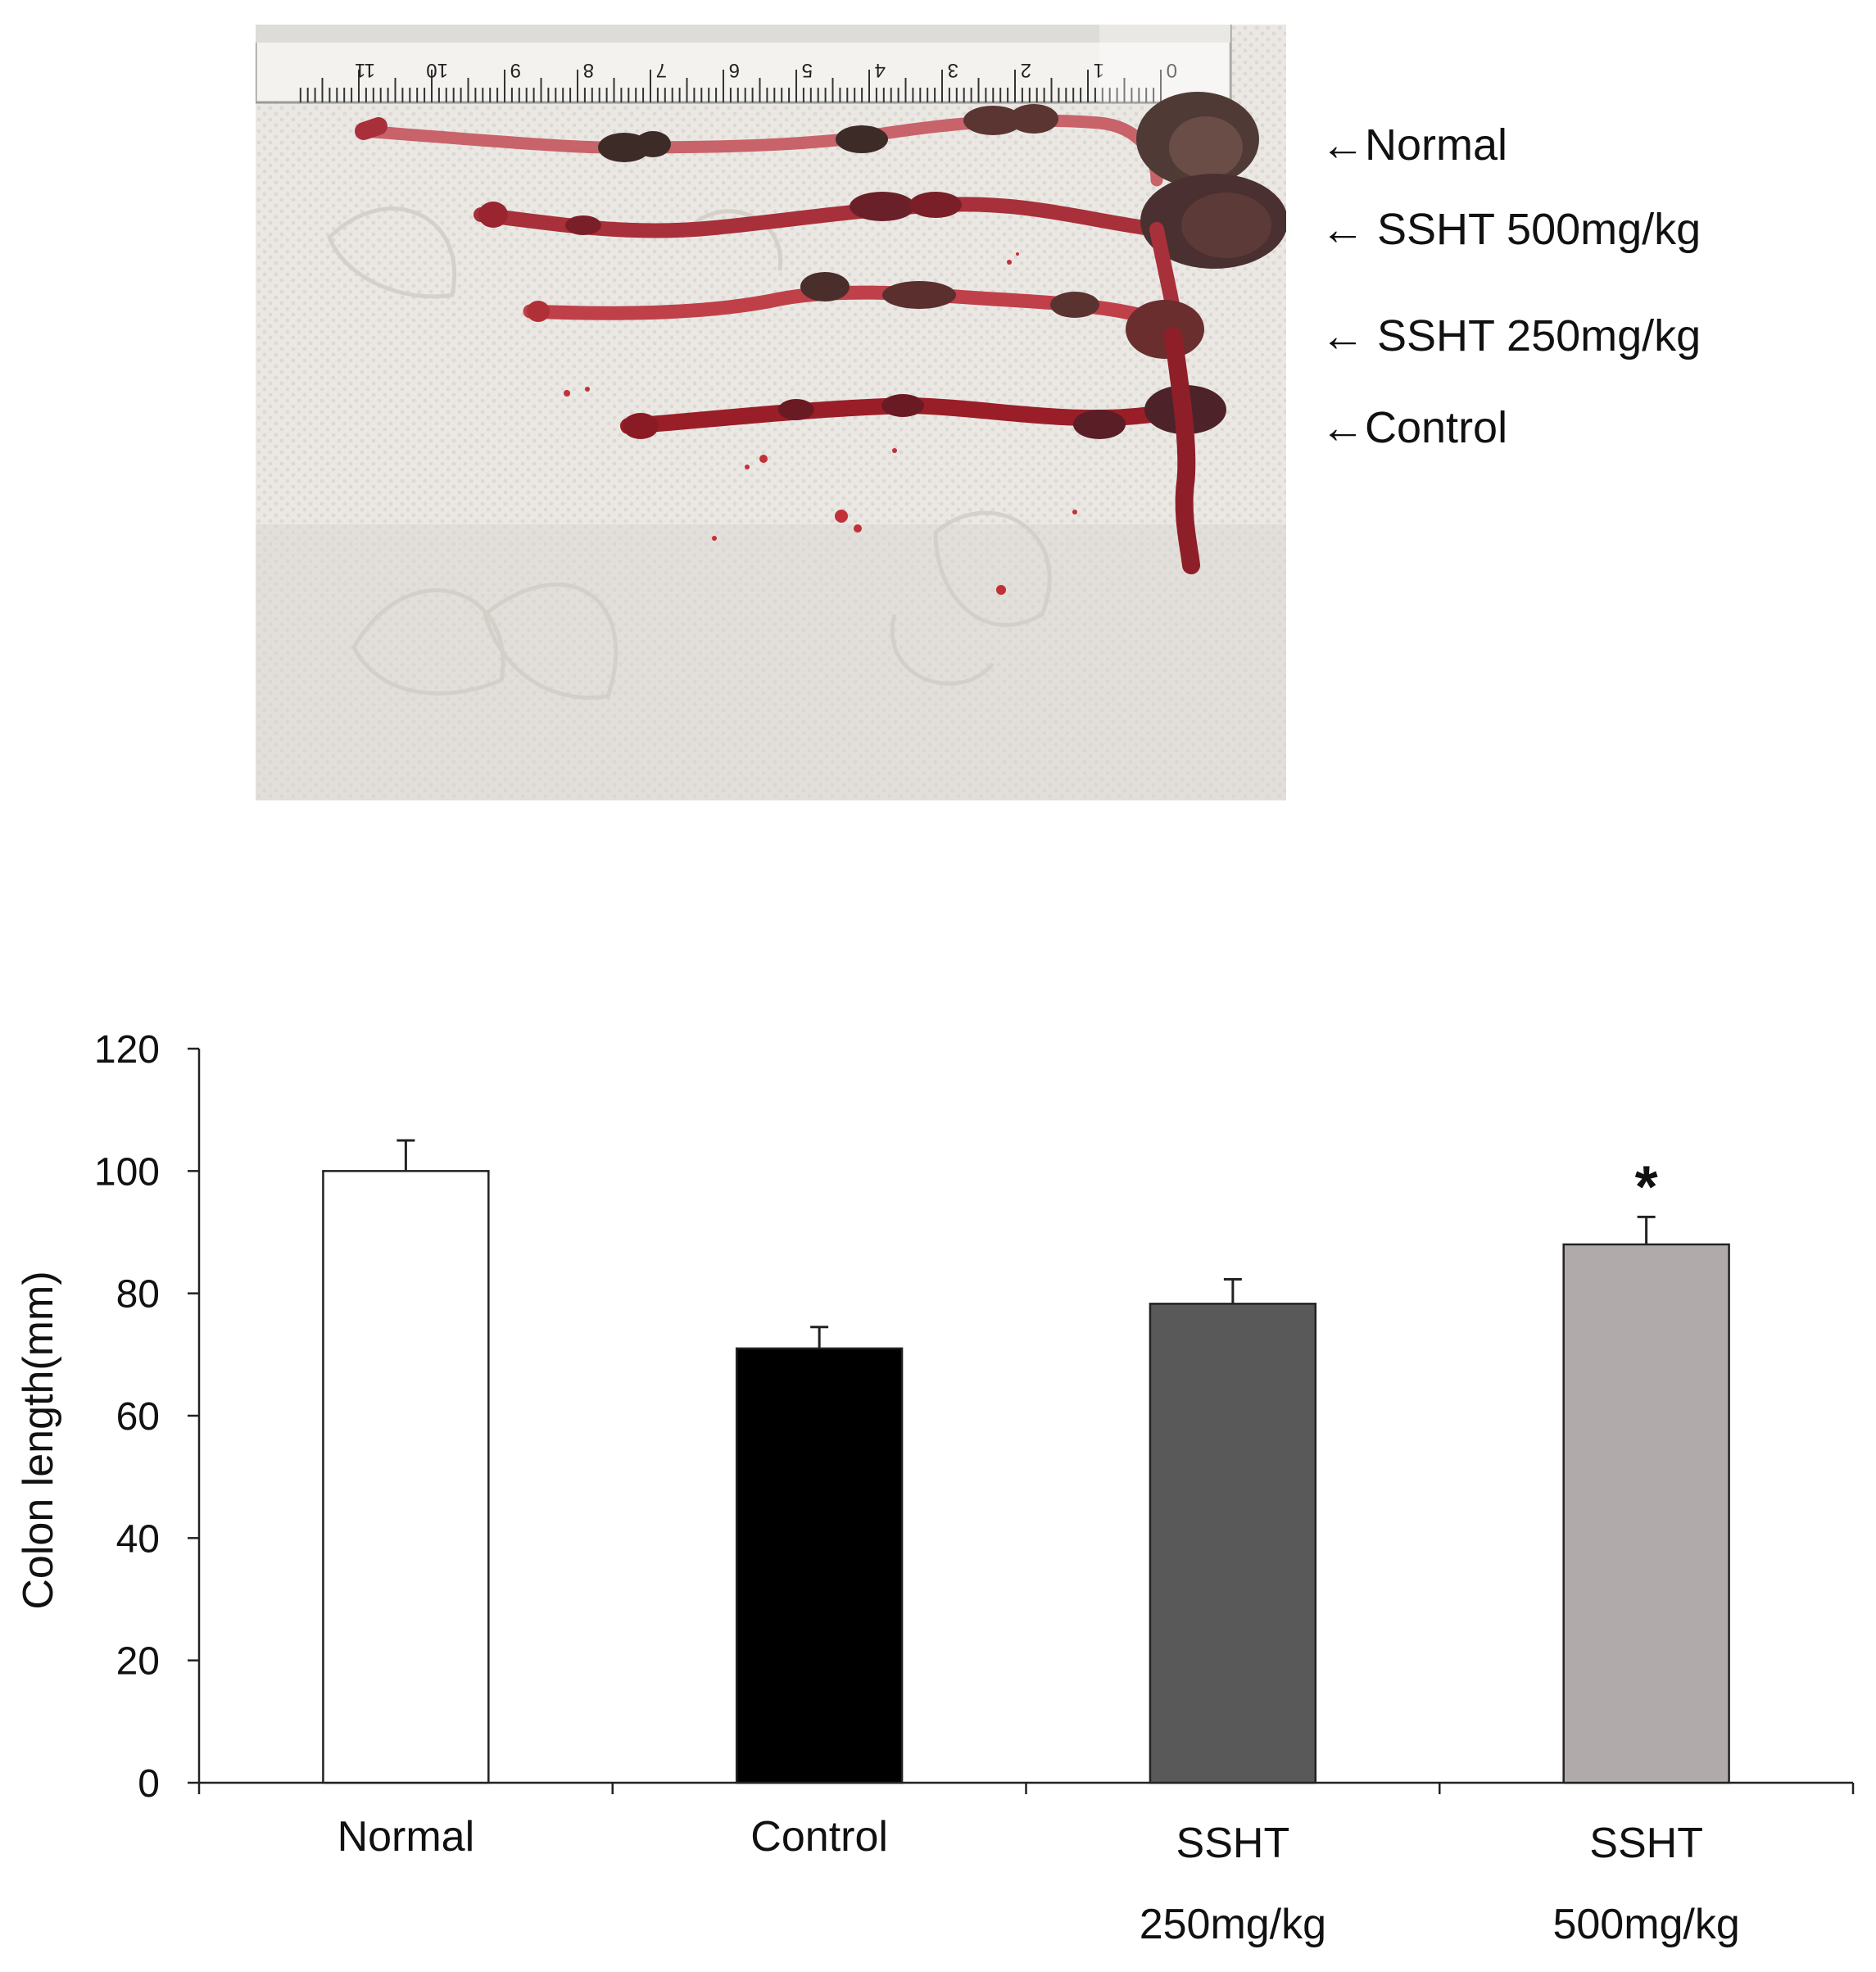 This screenshot has height=1972, width=1876. I want to click on ruler-number: 1, so click(1099, 70).